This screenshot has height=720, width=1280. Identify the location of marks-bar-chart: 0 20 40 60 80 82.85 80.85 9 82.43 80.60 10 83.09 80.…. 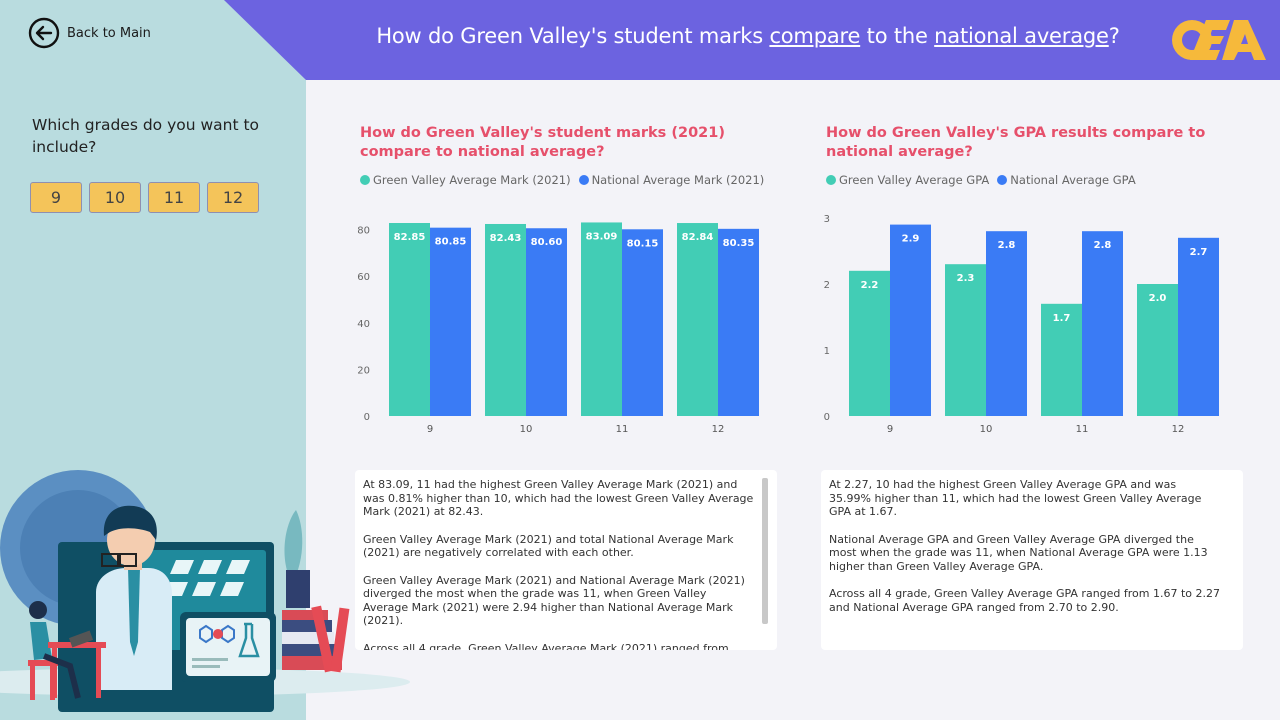
(558, 328).